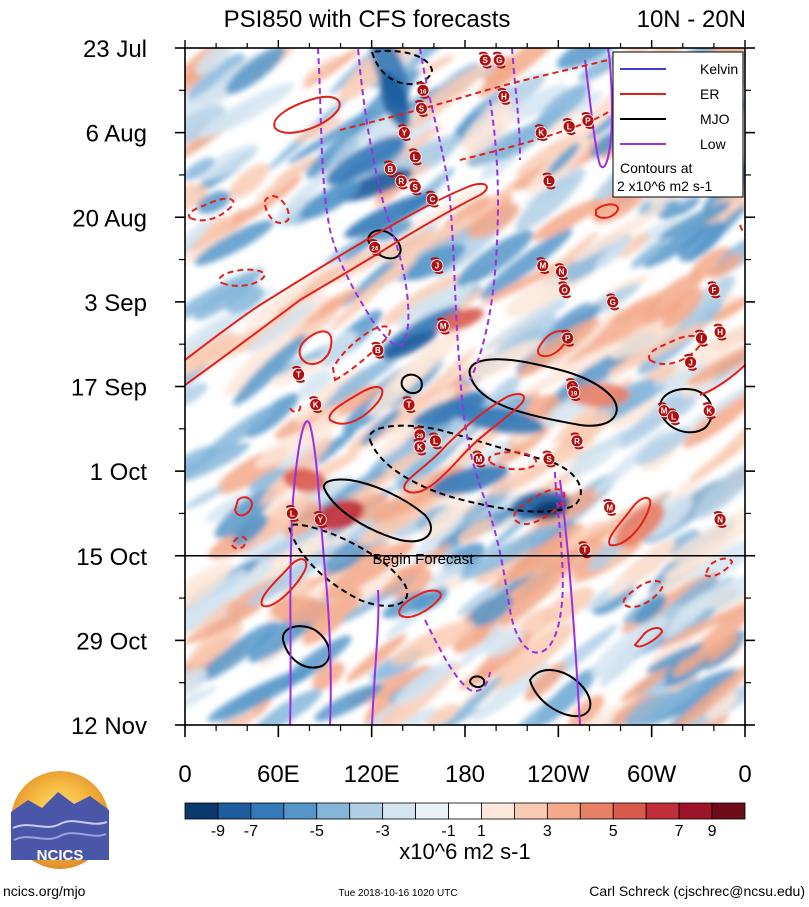 The height and width of the screenshot is (907, 809). Describe the element at coordinates (437, 266) in the screenshot. I see `storm-label: J` at that location.